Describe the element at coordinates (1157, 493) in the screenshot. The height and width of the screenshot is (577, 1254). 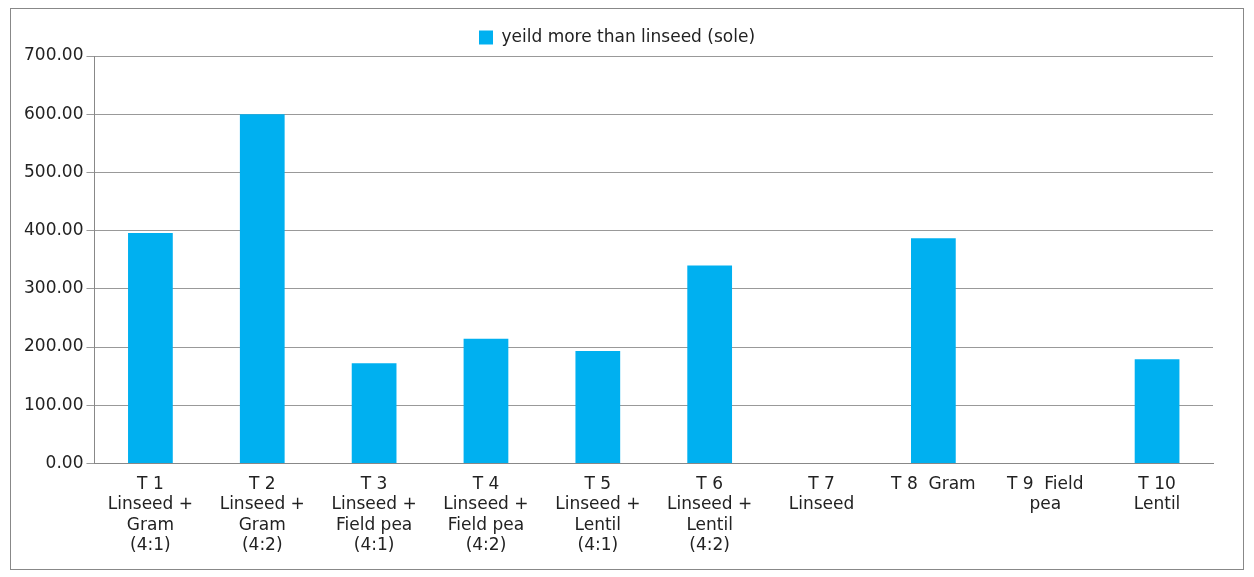
I see `x-tick-label: T 10 Lentil` at that location.